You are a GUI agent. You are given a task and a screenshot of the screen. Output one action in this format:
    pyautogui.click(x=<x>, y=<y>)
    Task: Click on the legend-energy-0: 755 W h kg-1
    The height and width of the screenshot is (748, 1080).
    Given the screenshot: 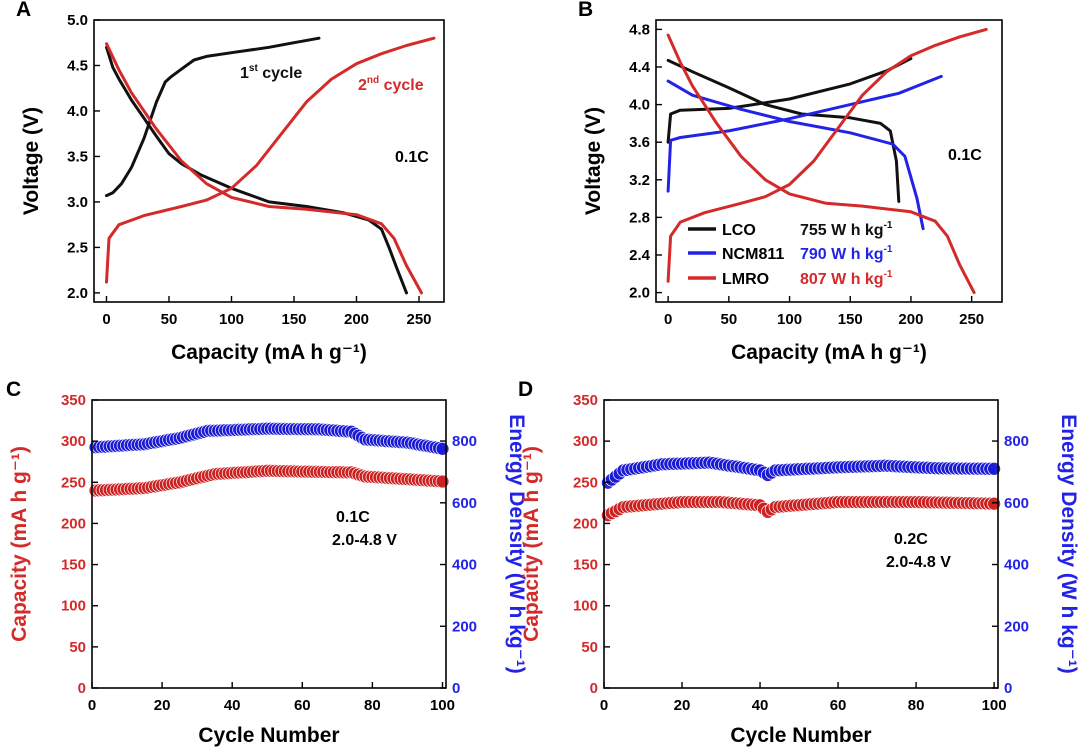 What is the action you would take?
    pyautogui.click(x=846, y=229)
    